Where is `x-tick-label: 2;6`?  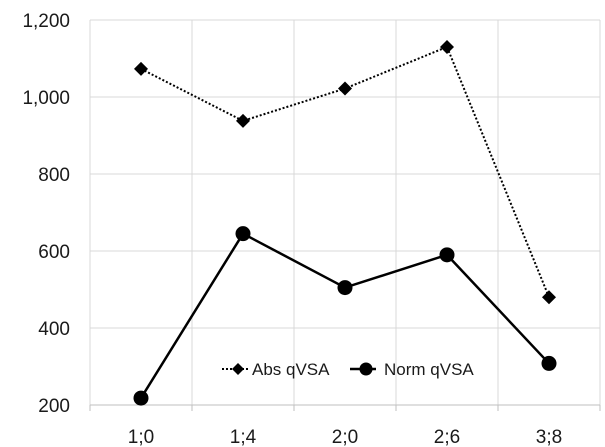
x-tick-label: 2;6 is located at coordinates (447, 437).